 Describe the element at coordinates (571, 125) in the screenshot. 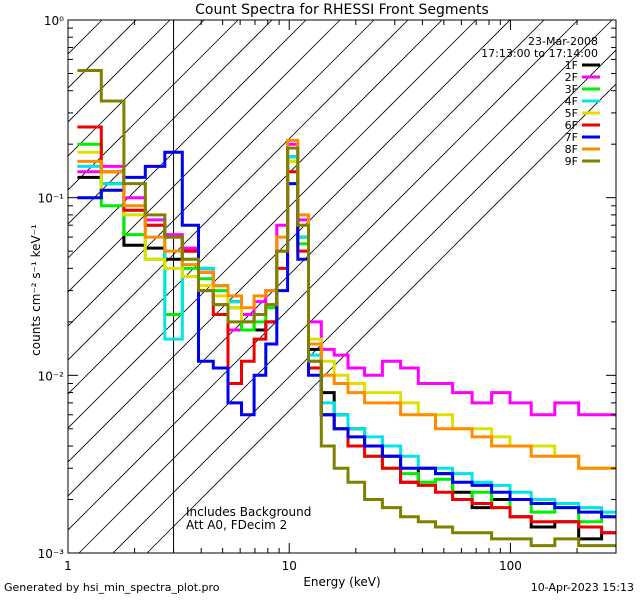

I see `legend-label-6F: 6F` at that location.